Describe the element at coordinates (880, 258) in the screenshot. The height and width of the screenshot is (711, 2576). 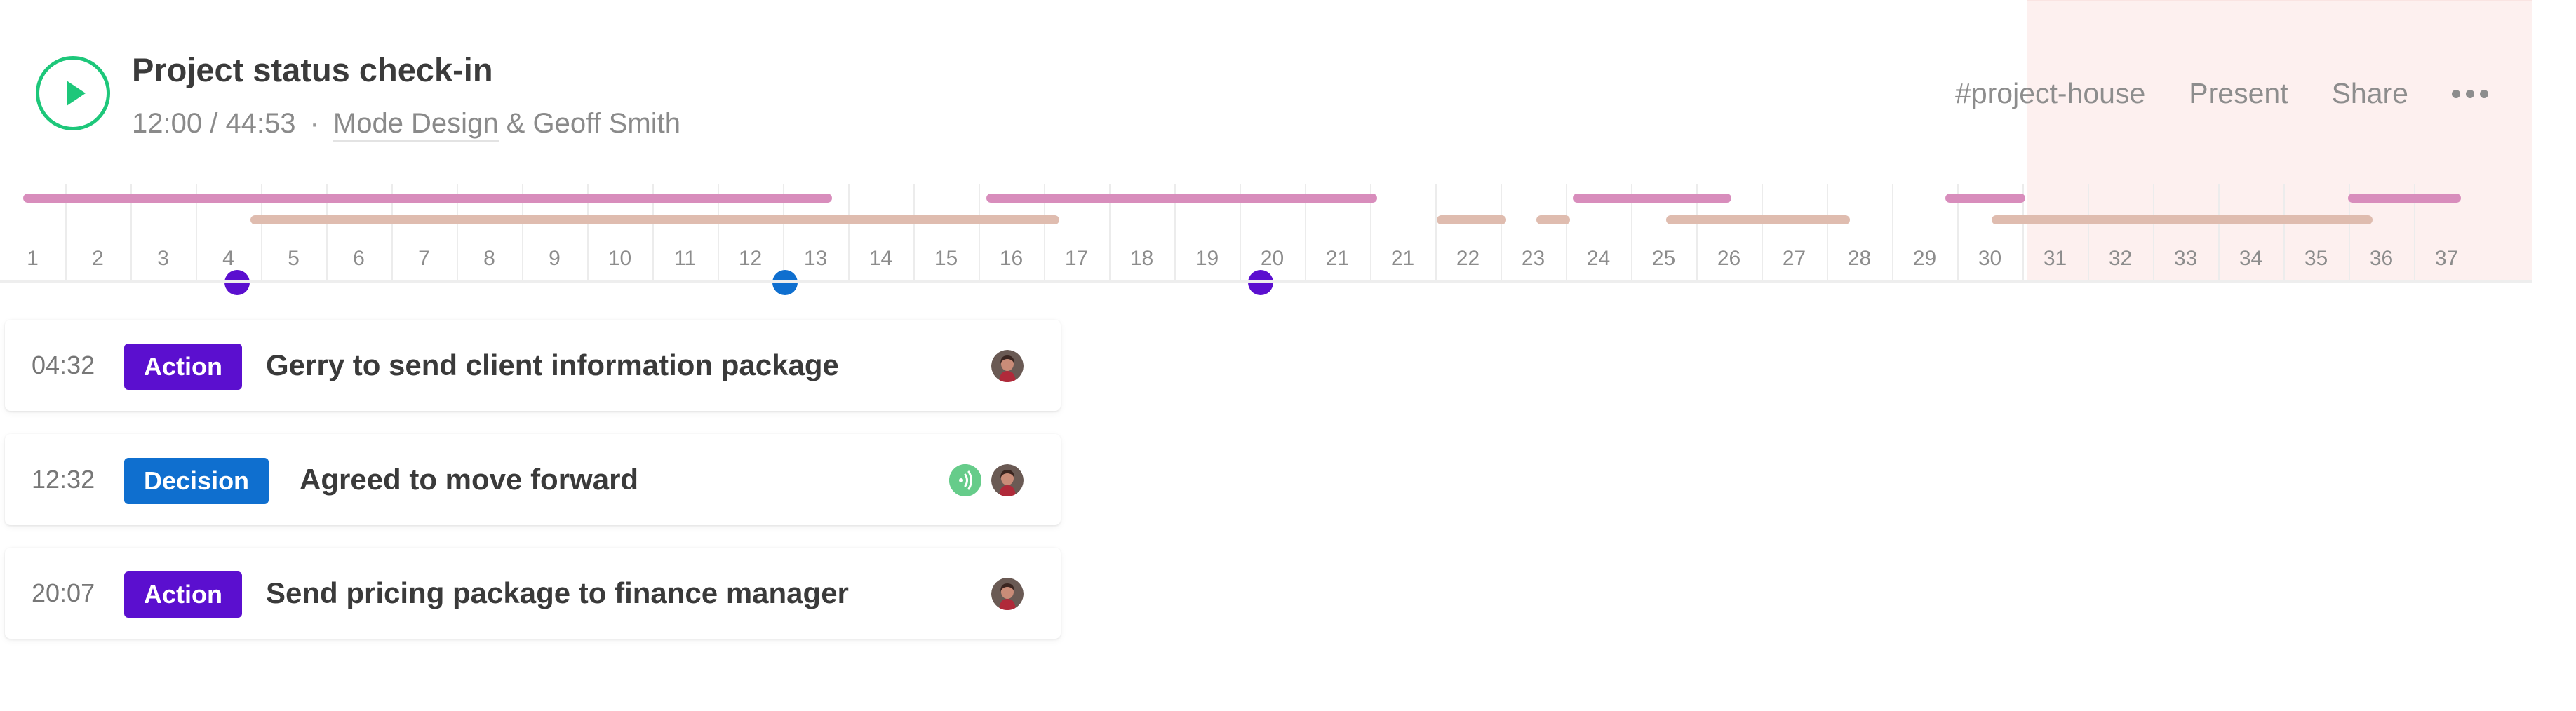
I see `timeline-label: 14` at that location.